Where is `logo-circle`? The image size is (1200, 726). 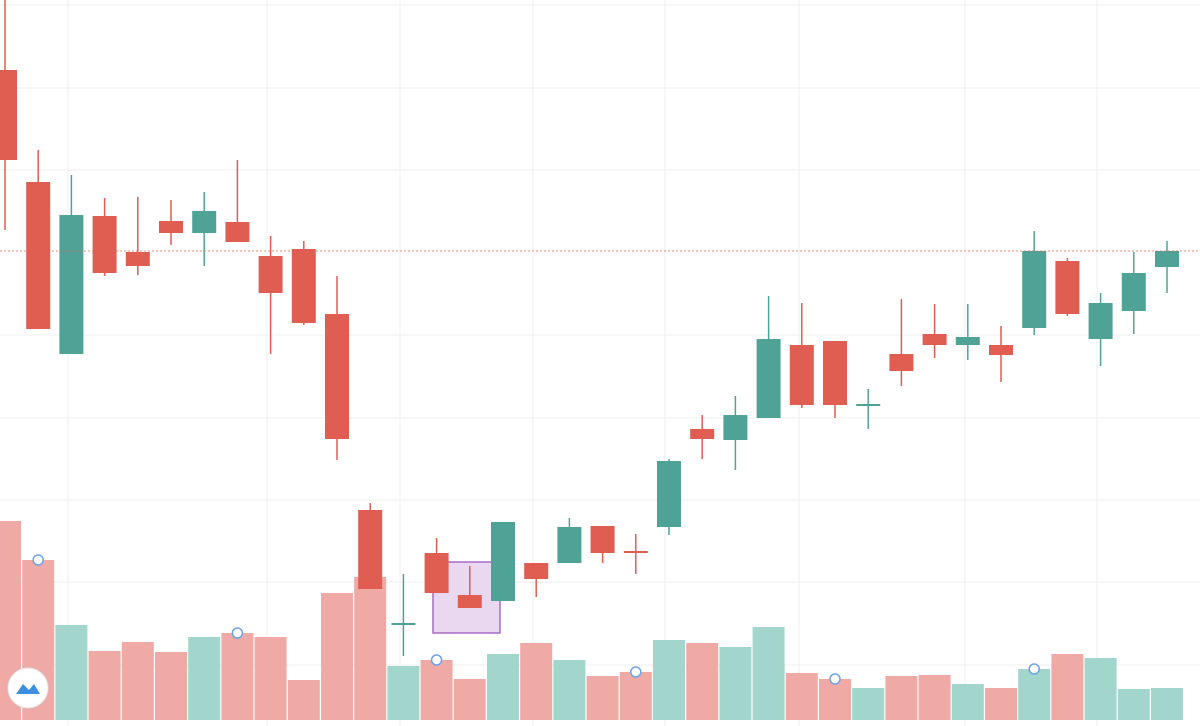
logo-circle is located at coordinates (28, 688).